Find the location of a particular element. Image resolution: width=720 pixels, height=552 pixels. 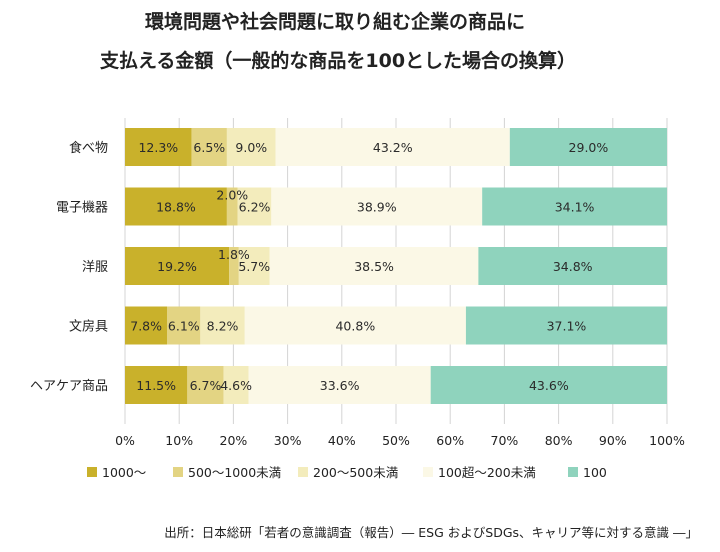

category-label: 文房具 is located at coordinates (88, 327).